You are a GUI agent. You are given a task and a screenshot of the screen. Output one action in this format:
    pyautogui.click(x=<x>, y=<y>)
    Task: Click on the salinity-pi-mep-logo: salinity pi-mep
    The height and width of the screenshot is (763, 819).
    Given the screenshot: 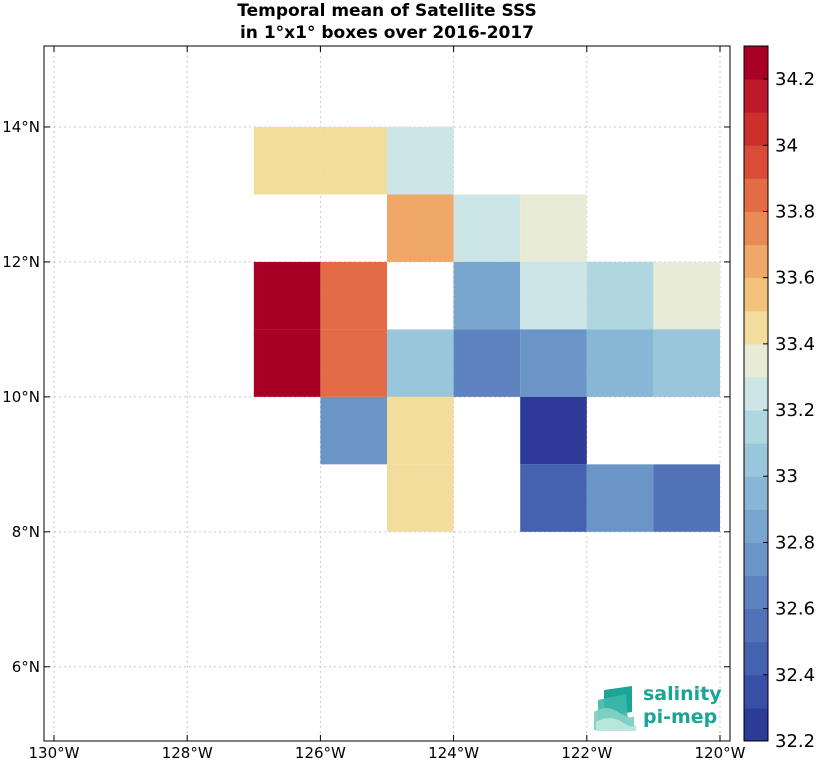 What is the action you would take?
    pyautogui.click(x=658, y=707)
    